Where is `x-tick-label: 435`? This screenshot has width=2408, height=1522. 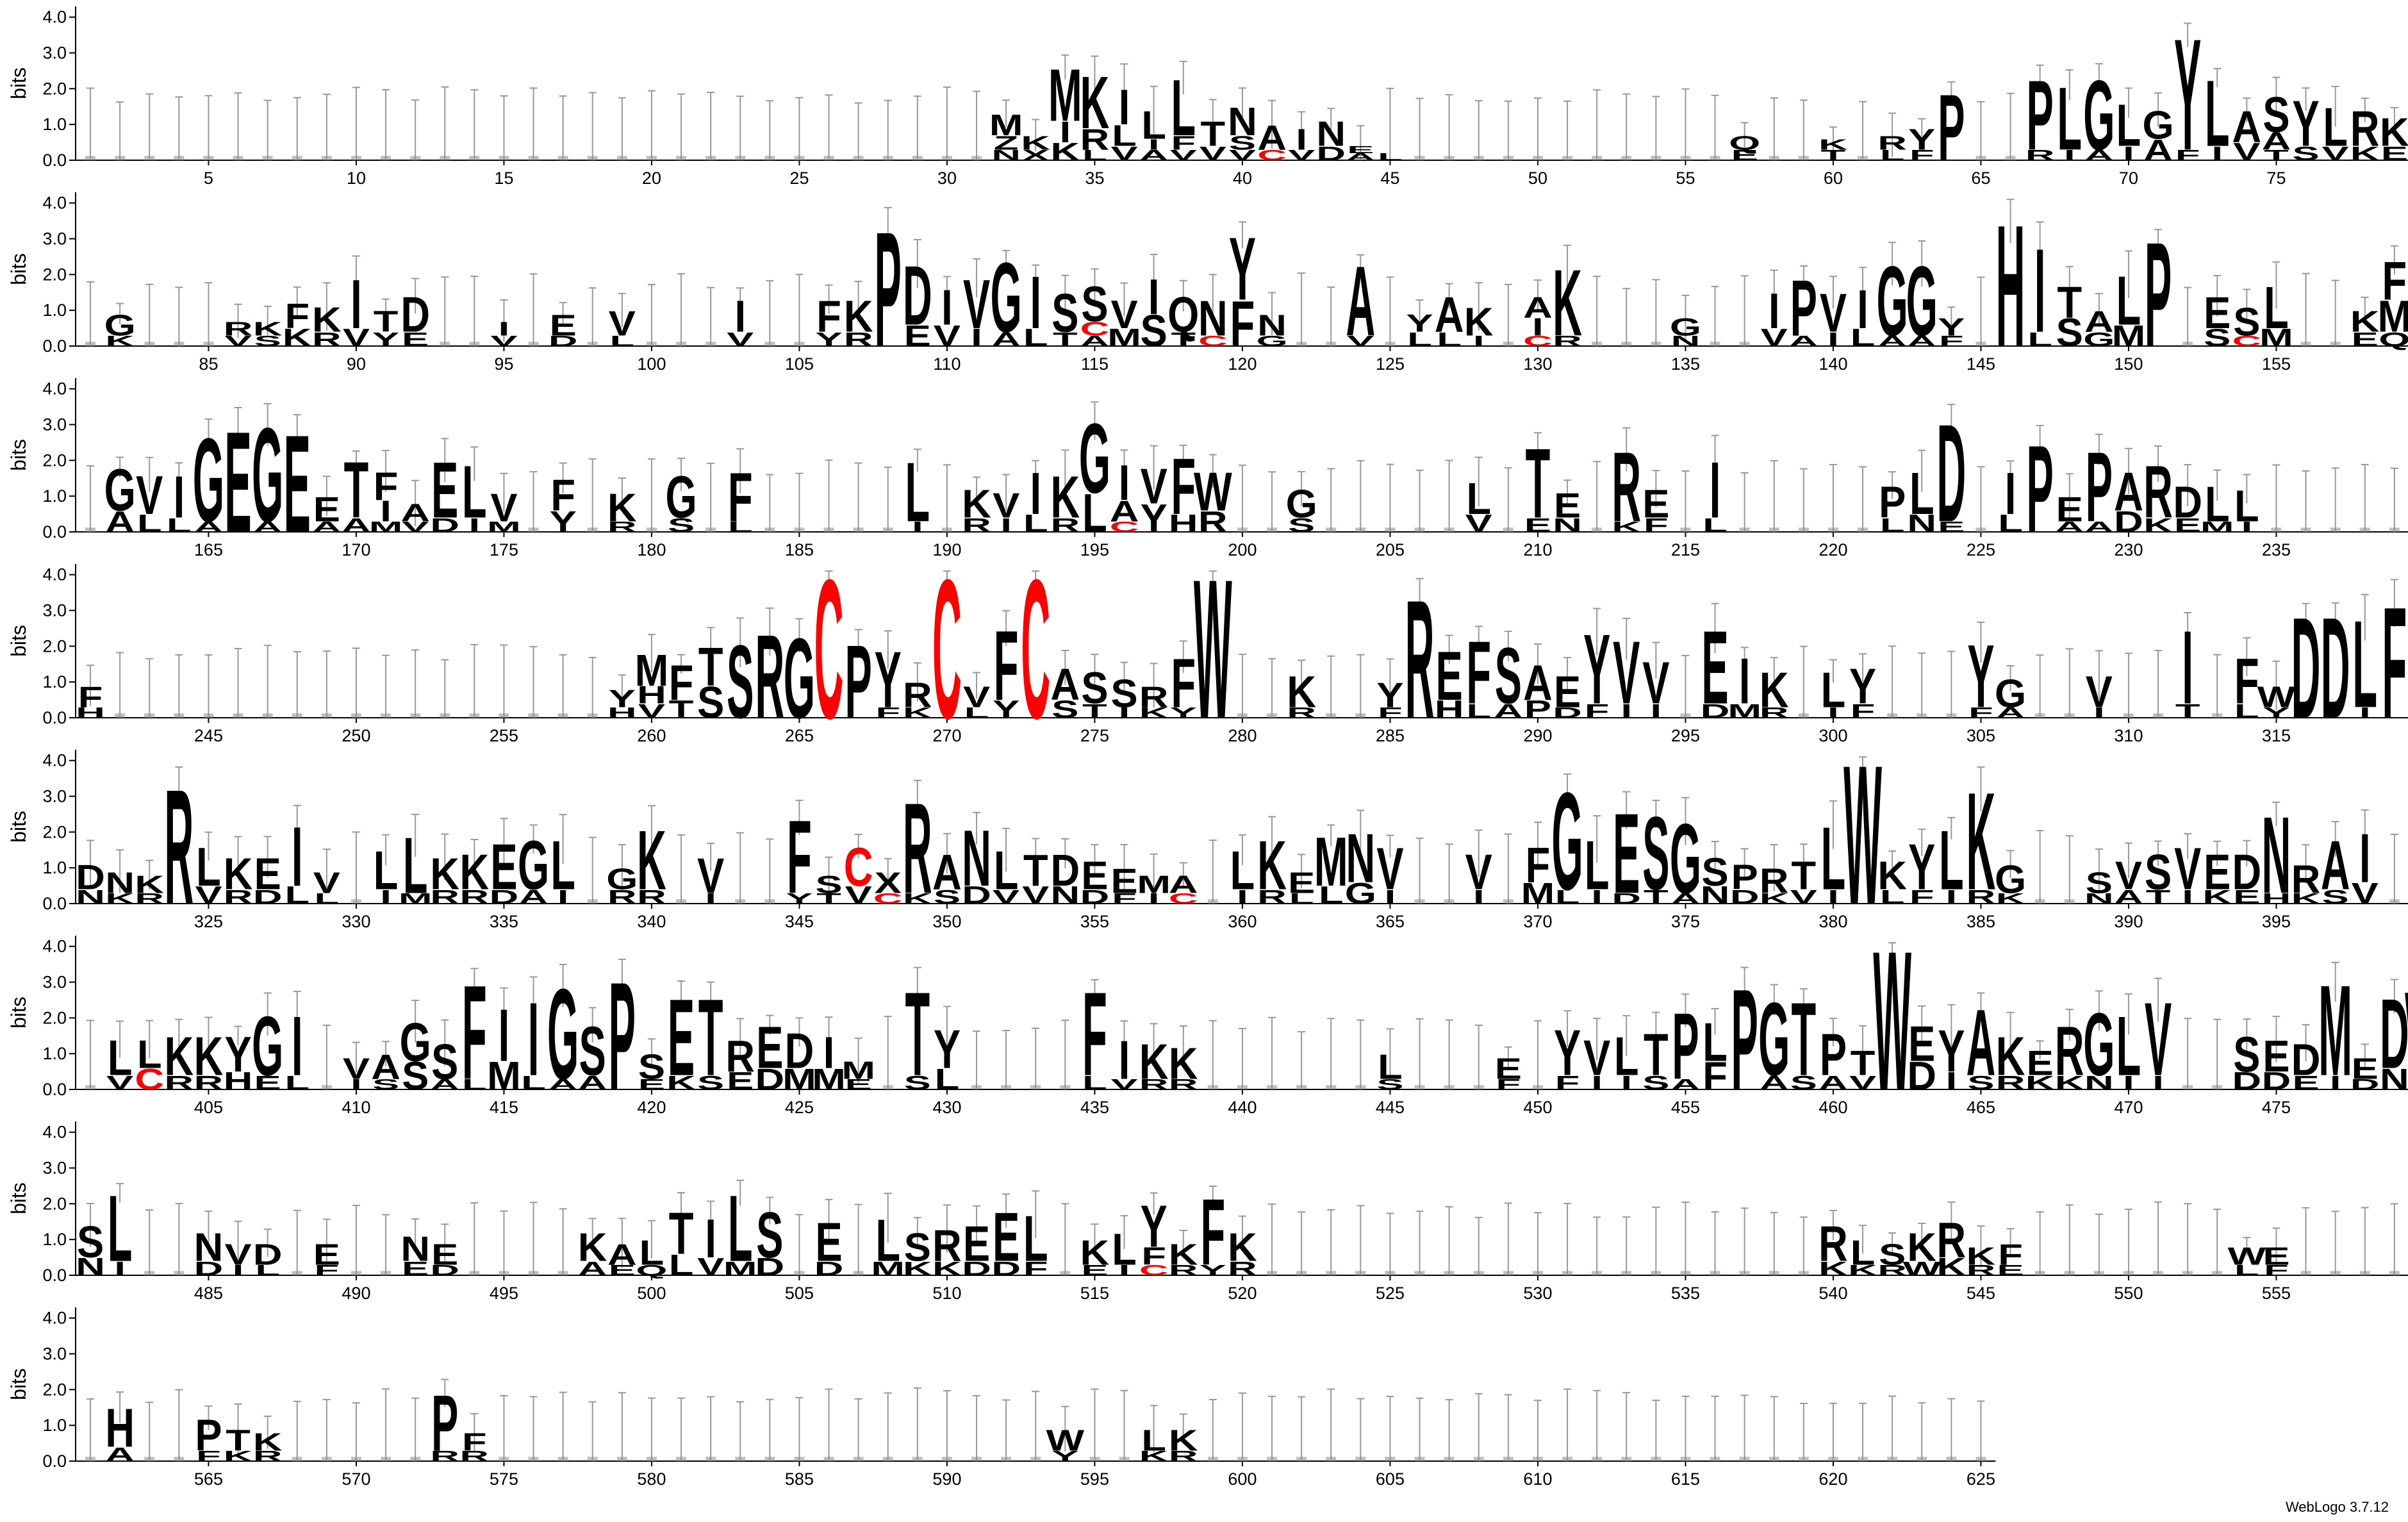
x-tick-label: 435 is located at coordinates (1094, 1107).